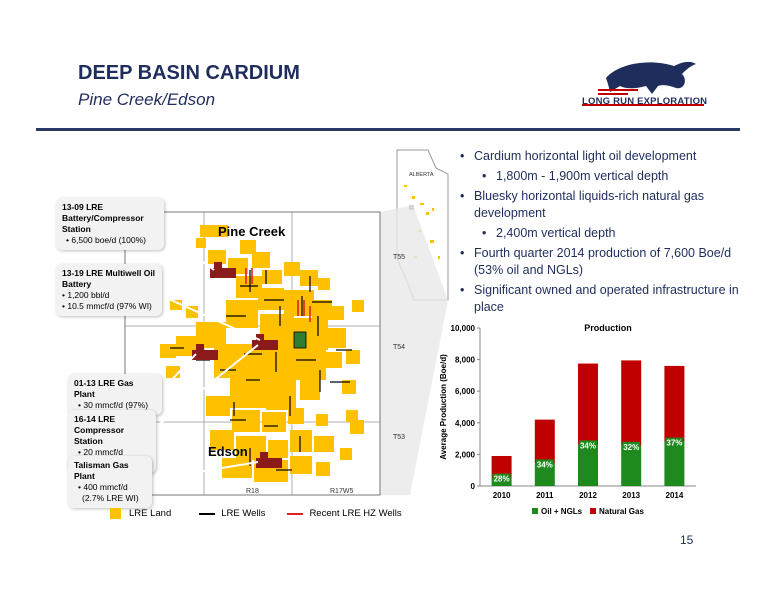  Describe the element at coordinates (228, 451) in the screenshot. I see `area-label-edson: Edson` at that location.